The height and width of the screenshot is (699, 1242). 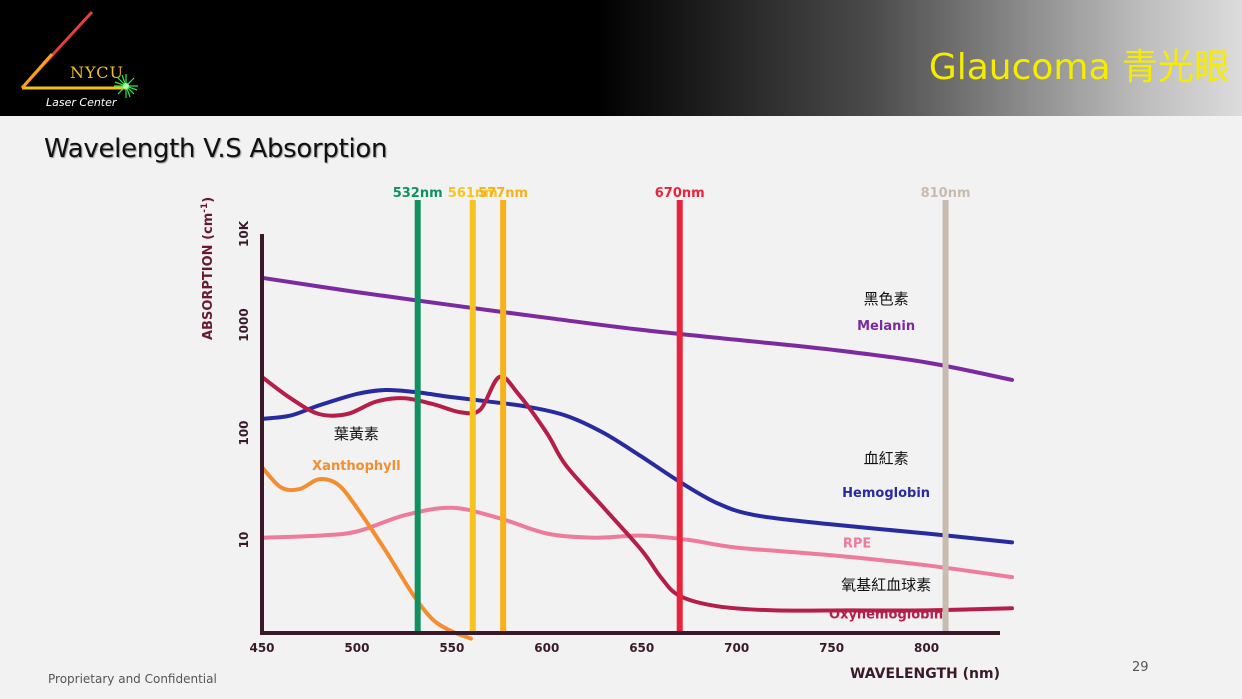 I want to click on annotation-xanthophyll: Xanthophyll, so click(x=356, y=466).